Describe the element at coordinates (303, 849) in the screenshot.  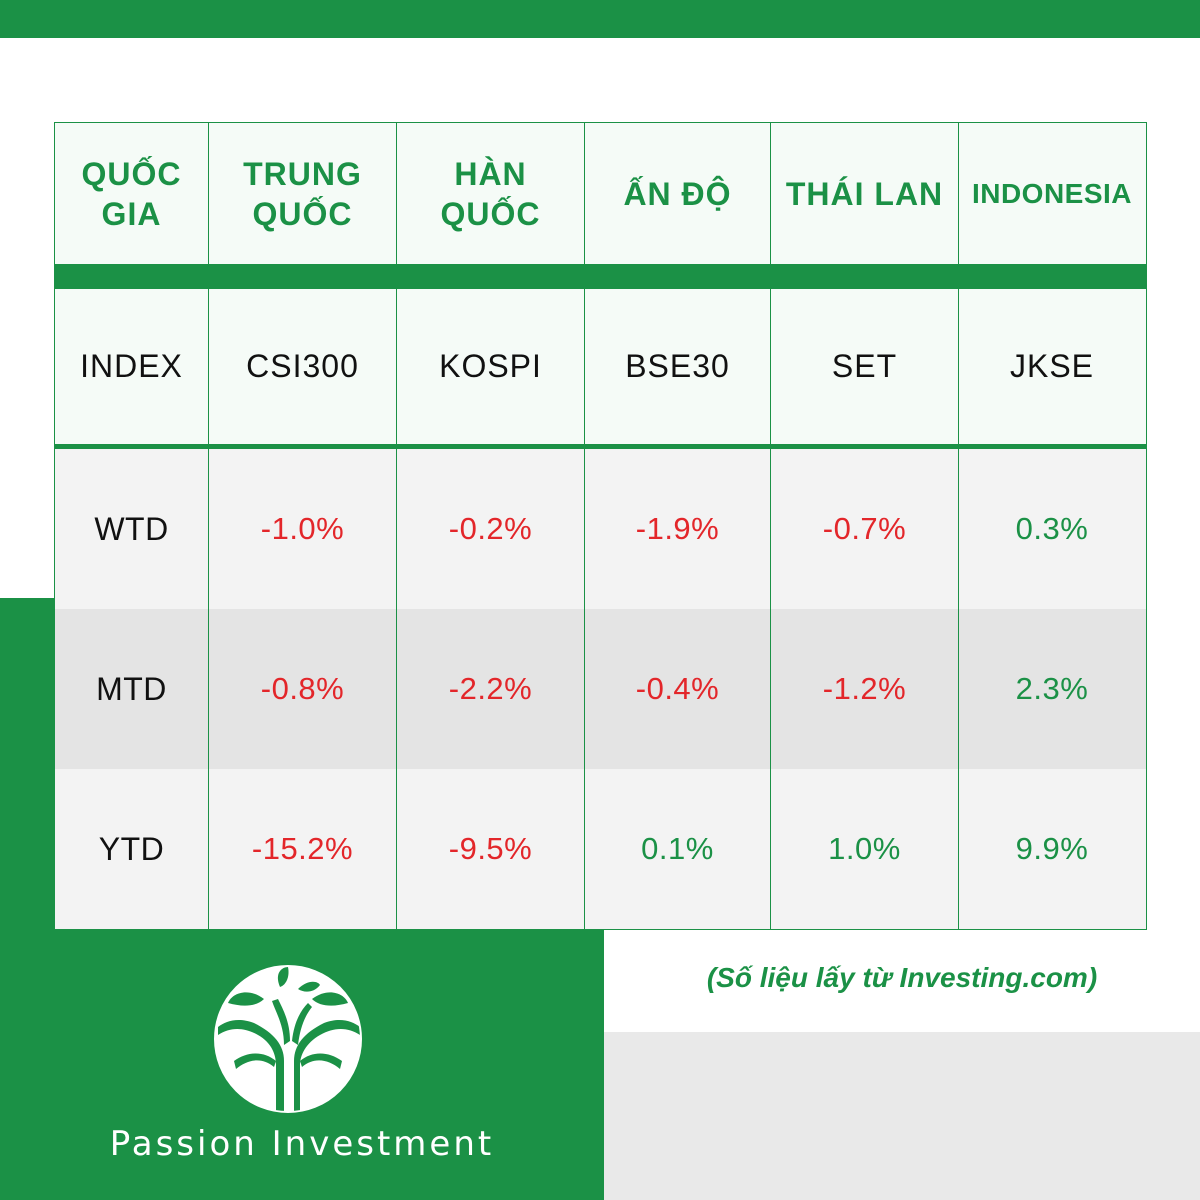
I see `change-value: -15.2%` at that location.